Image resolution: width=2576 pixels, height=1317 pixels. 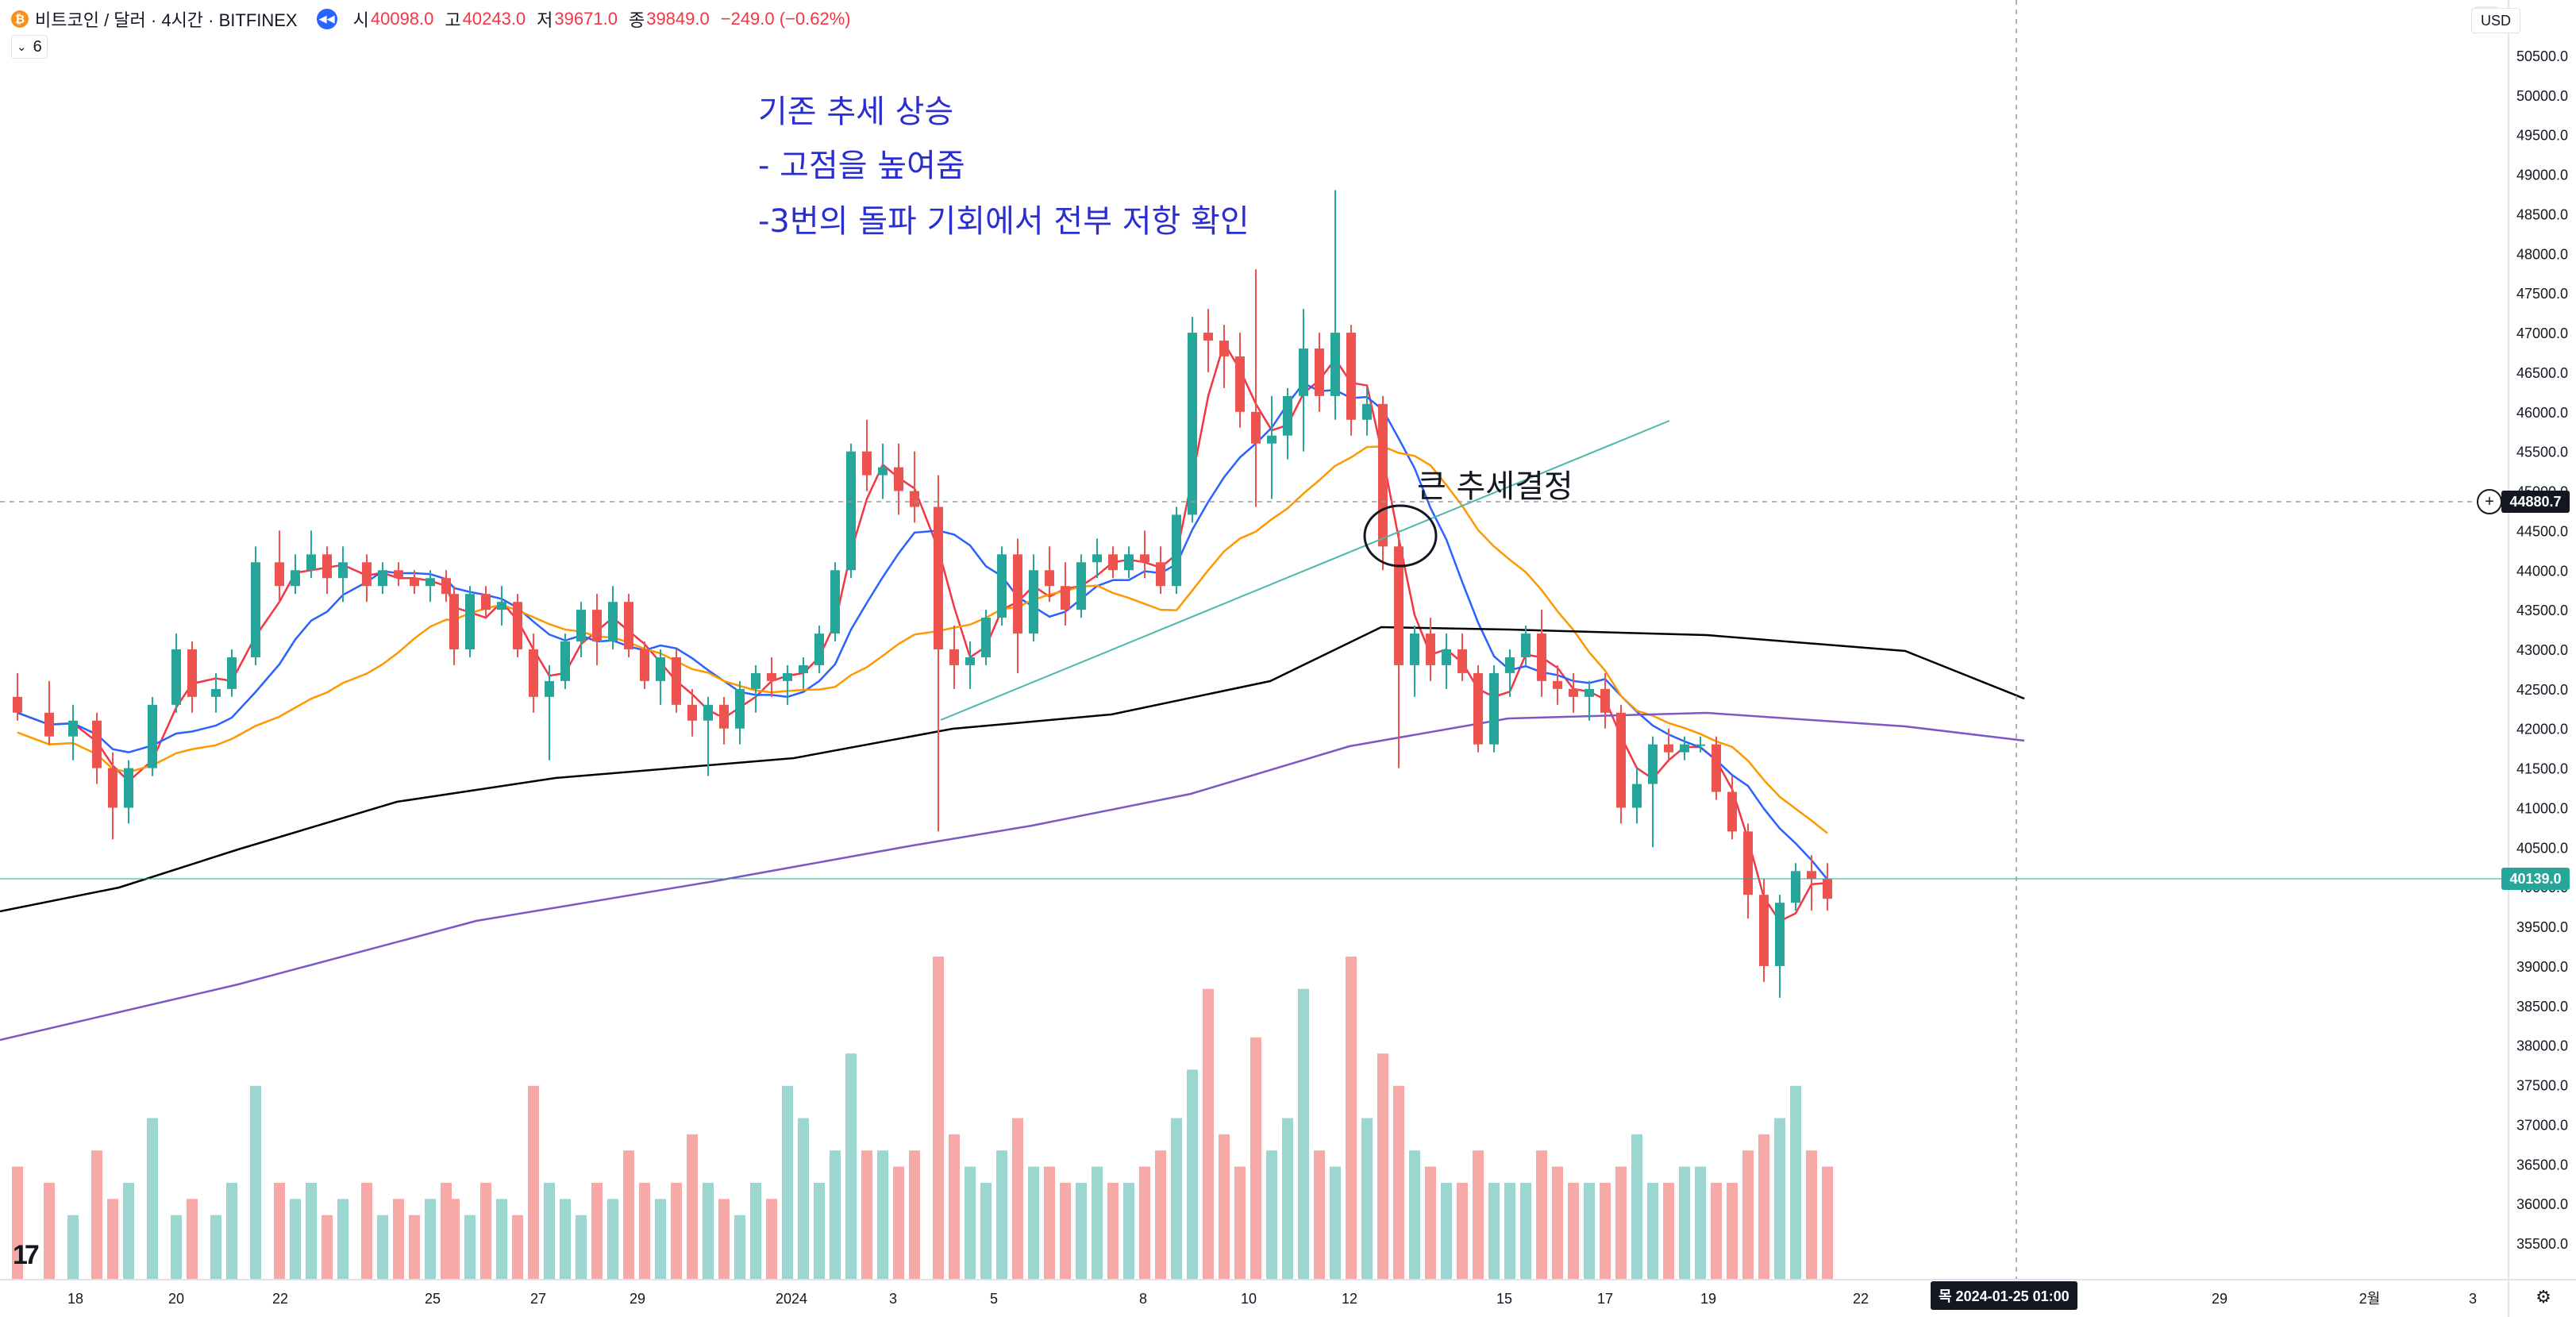 What do you see at coordinates (326, 19) in the screenshot?
I see `replay-icon: ◀◀` at bounding box center [326, 19].